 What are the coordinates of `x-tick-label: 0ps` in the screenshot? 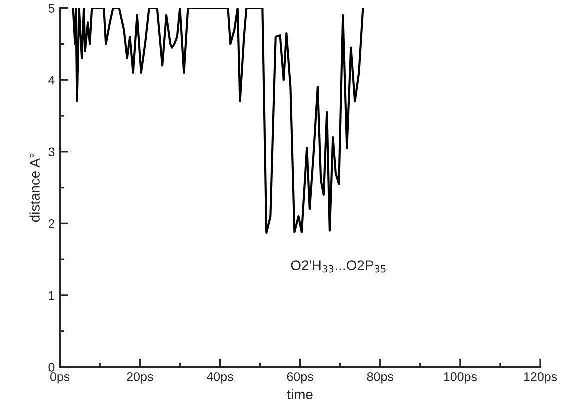 It's located at (60, 378).